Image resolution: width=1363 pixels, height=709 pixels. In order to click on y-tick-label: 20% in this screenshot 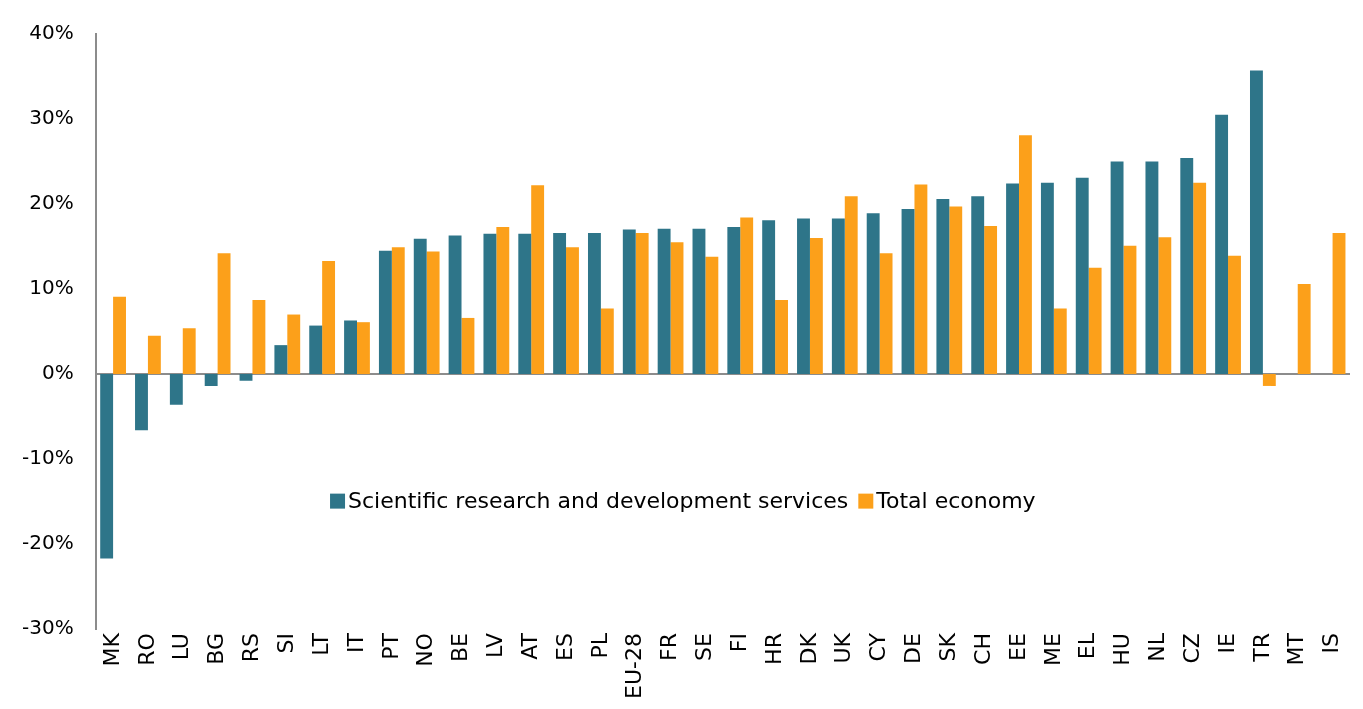, I will do `click(51, 202)`.